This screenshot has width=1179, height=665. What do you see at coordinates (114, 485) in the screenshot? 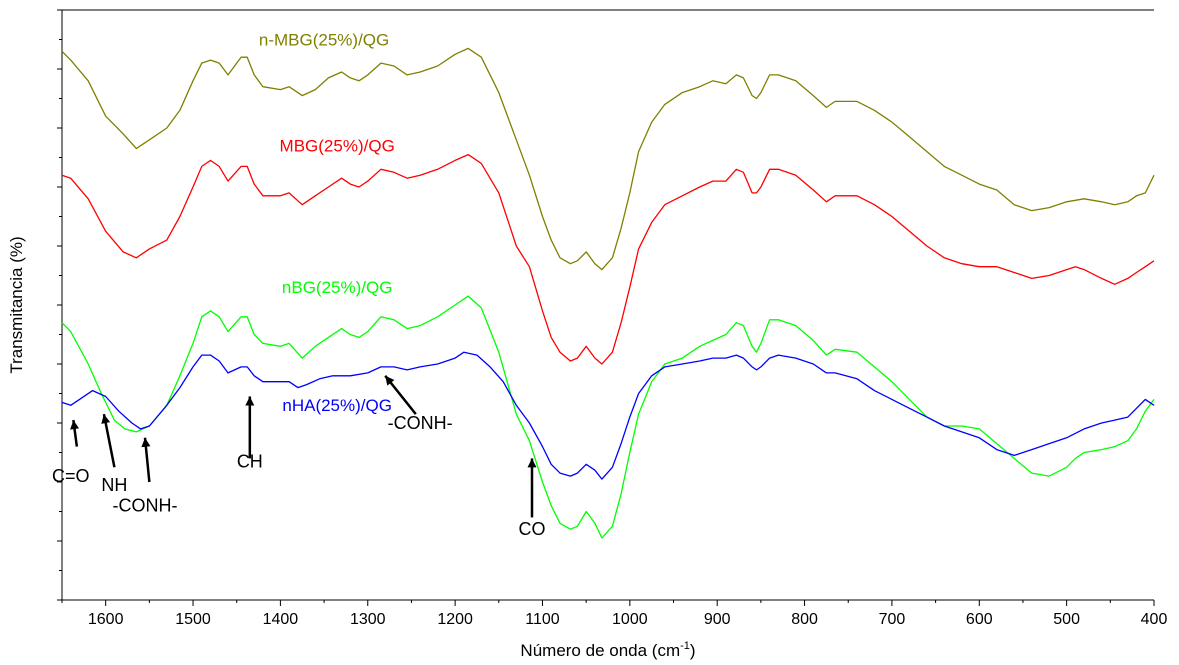
I see `annotation-label: NH` at bounding box center [114, 485].